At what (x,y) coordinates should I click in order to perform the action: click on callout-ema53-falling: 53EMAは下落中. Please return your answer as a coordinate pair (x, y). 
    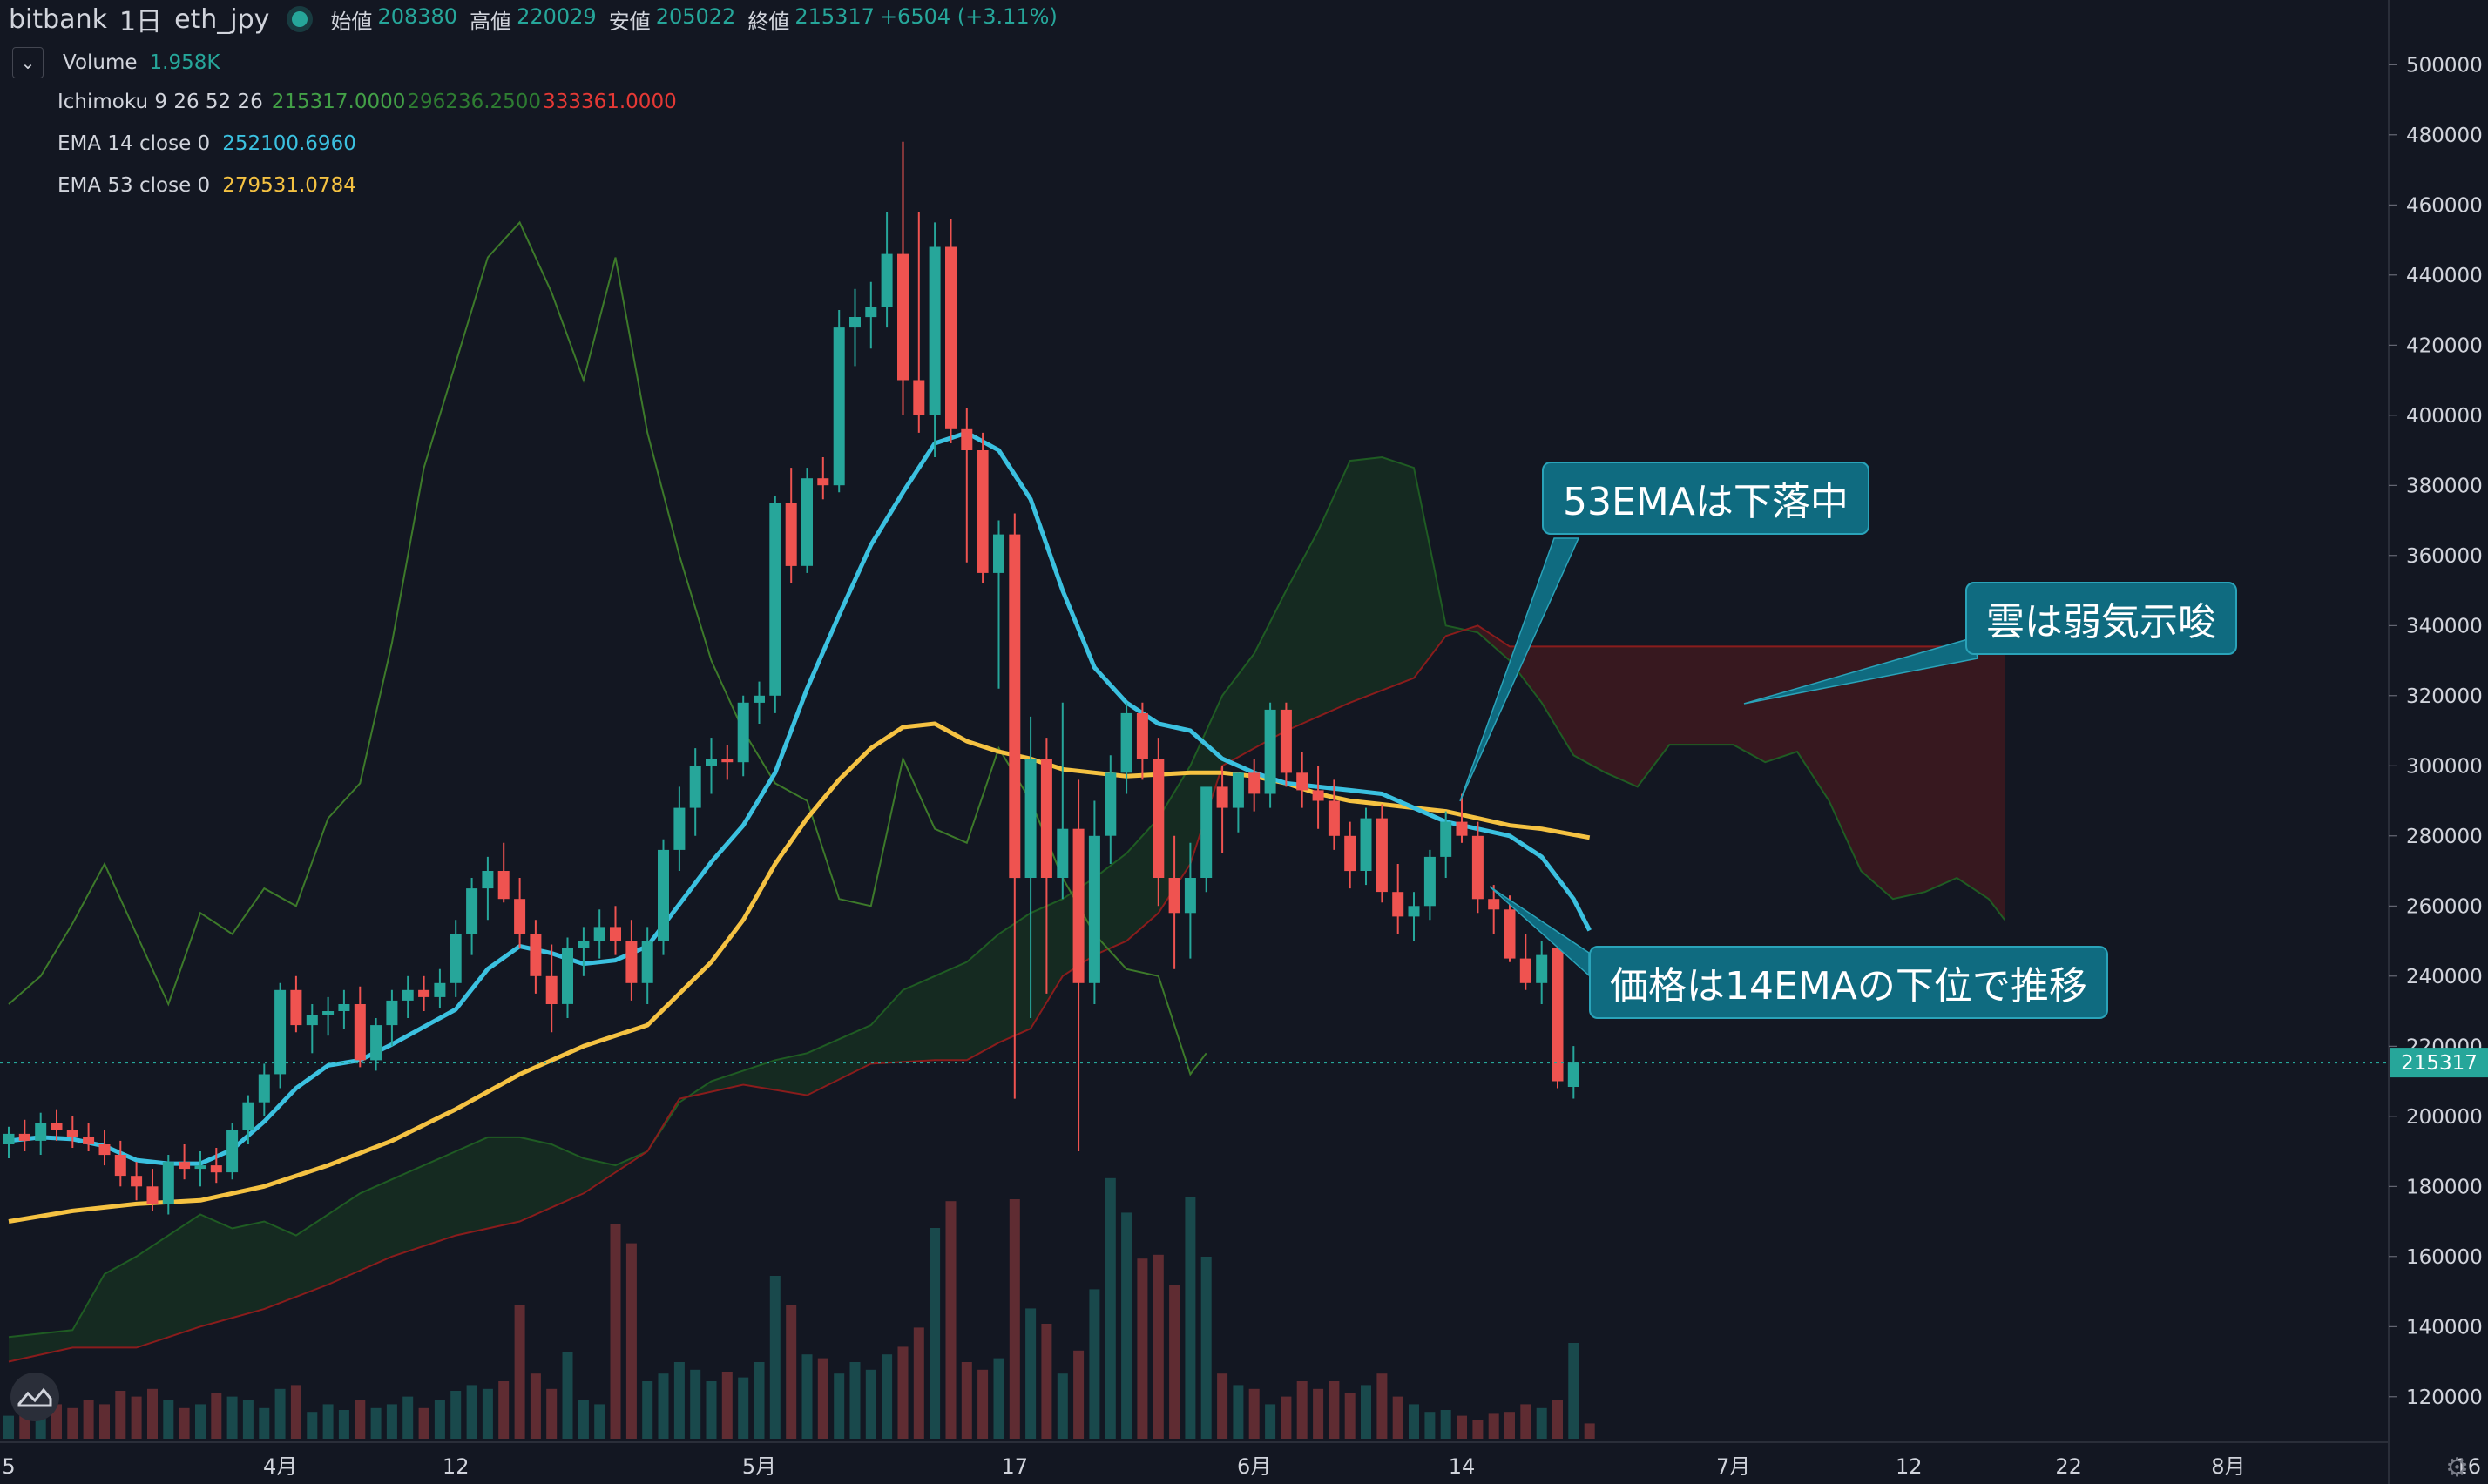
    Looking at the image, I should click on (1706, 499).